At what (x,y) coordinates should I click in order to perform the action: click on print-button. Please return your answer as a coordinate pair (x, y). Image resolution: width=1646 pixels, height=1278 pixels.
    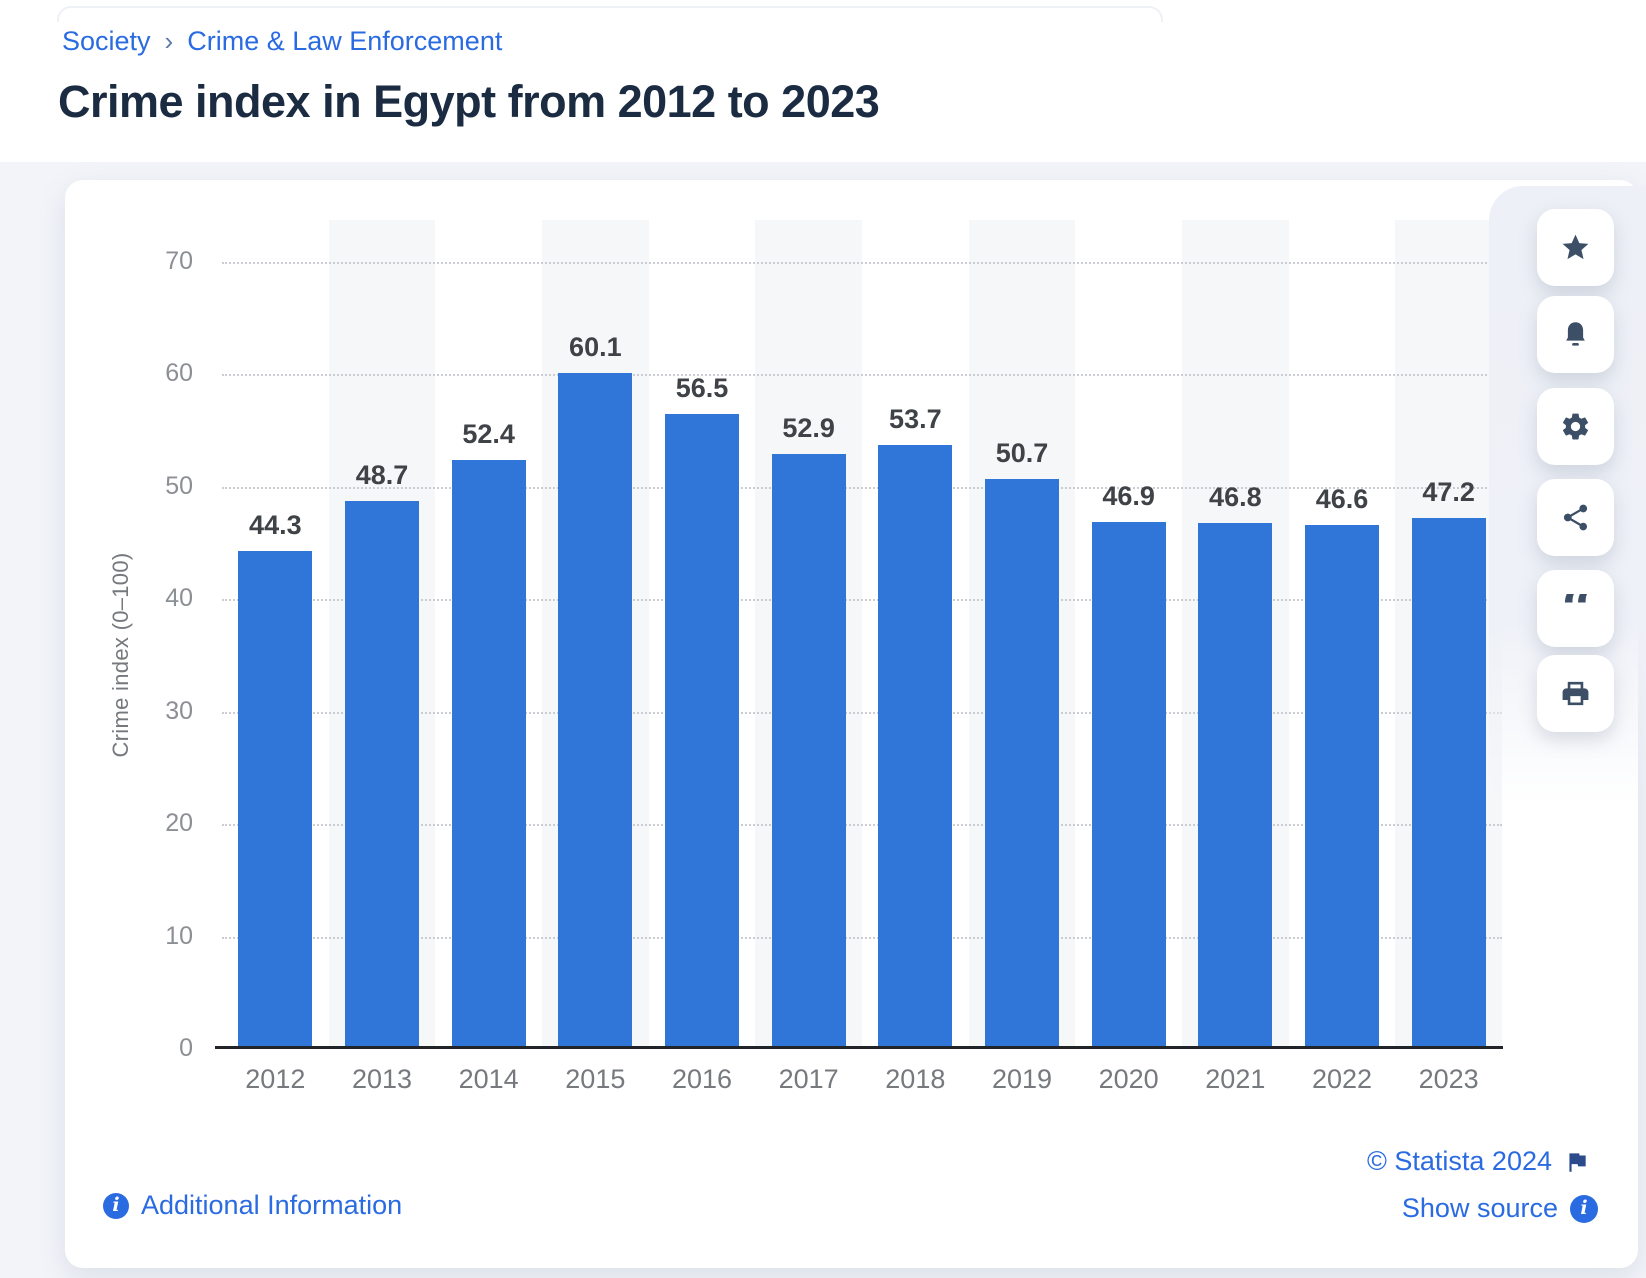
    Looking at the image, I should click on (1575, 693).